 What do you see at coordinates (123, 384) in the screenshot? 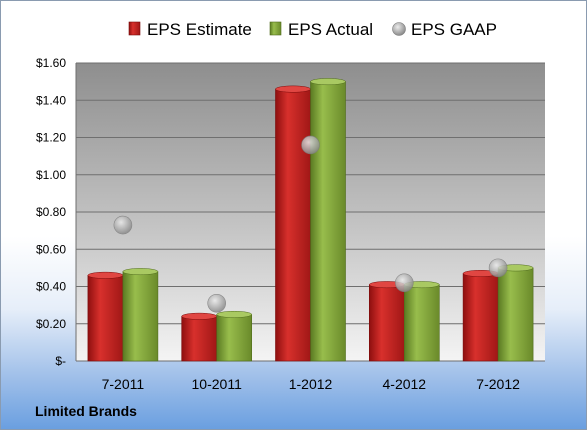
I see `x-tick-label: 7-2011` at bounding box center [123, 384].